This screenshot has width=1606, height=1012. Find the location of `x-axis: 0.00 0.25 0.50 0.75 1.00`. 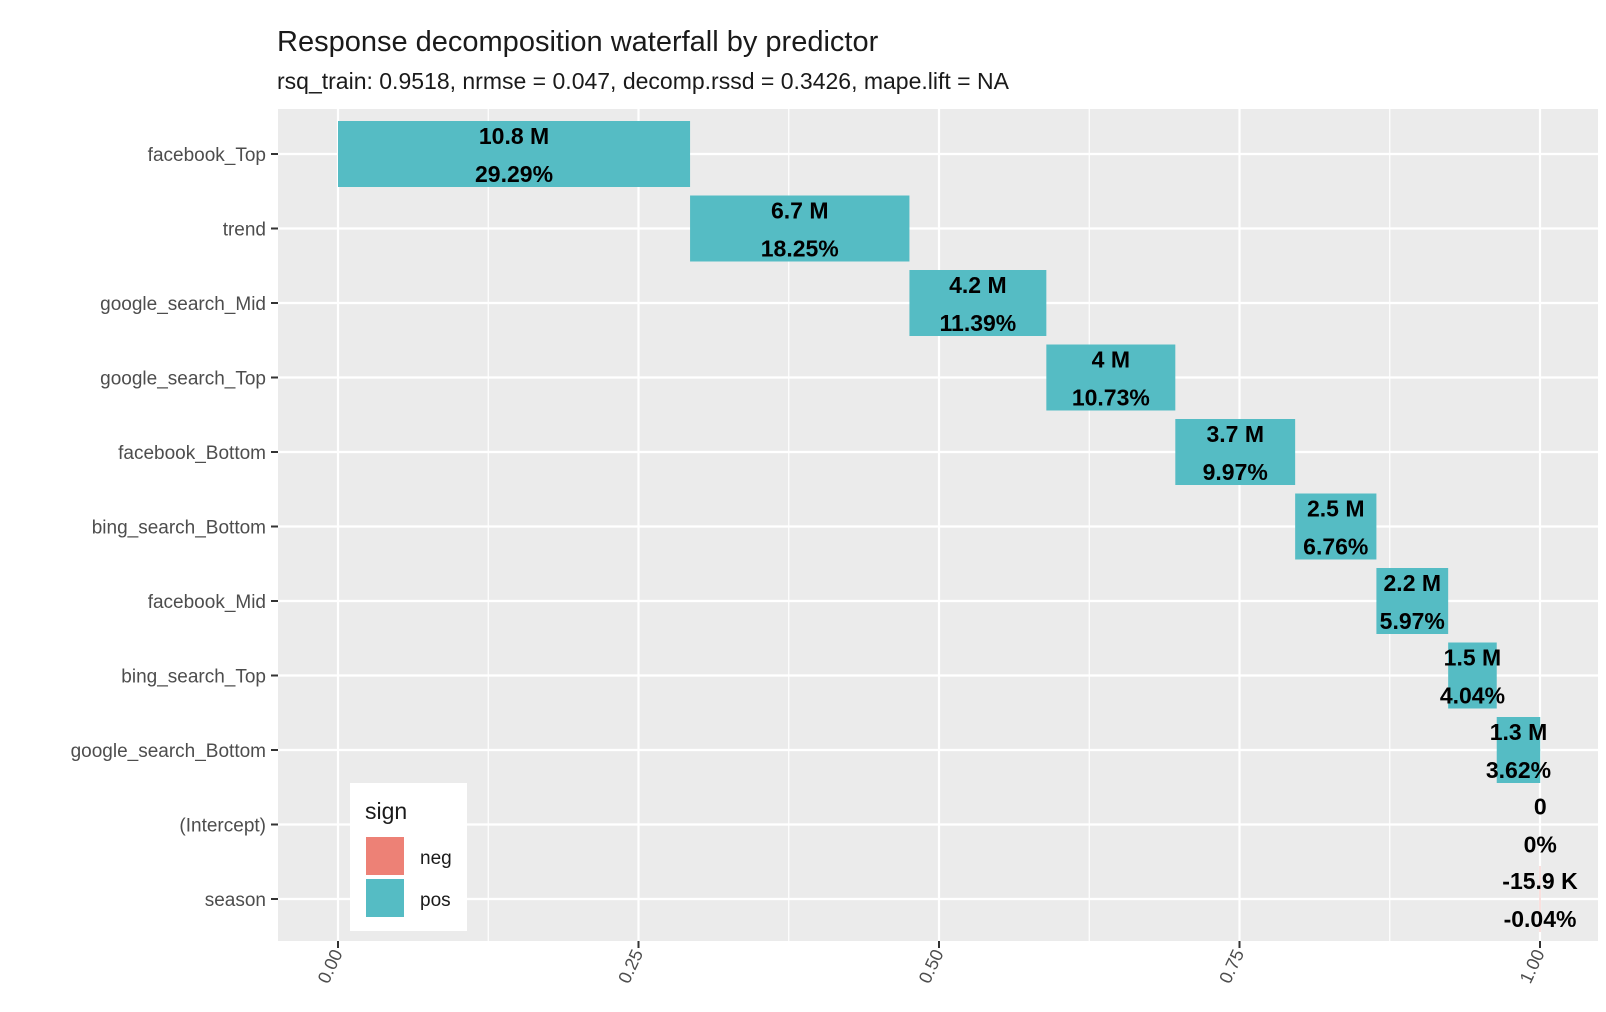

x-axis: 0.00 0.25 0.50 0.75 1.00 is located at coordinates (931, 963).